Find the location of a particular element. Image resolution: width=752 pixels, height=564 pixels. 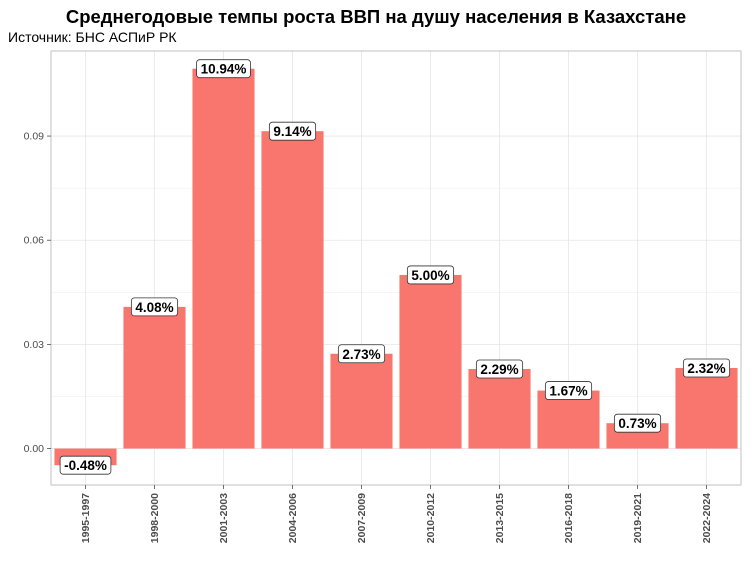

data-label: 10.94% is located at coordinates (224, 69).